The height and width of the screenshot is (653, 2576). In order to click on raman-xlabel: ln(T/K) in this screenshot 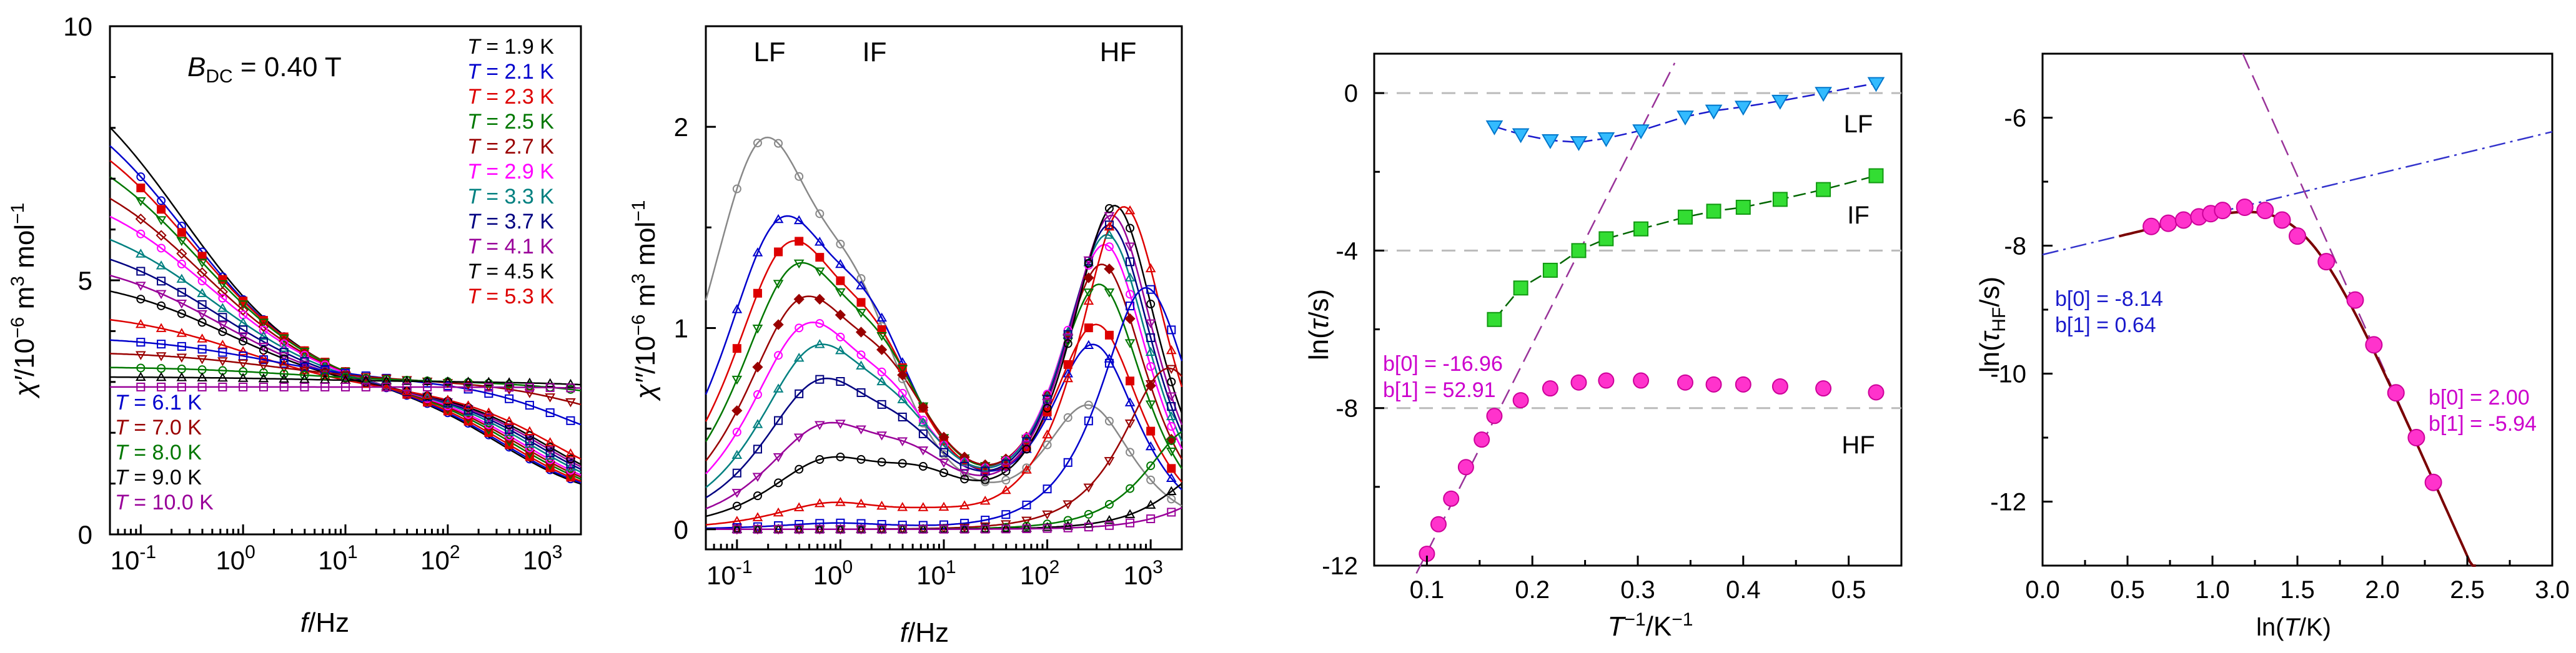, I will do `click(2293, 627)`.